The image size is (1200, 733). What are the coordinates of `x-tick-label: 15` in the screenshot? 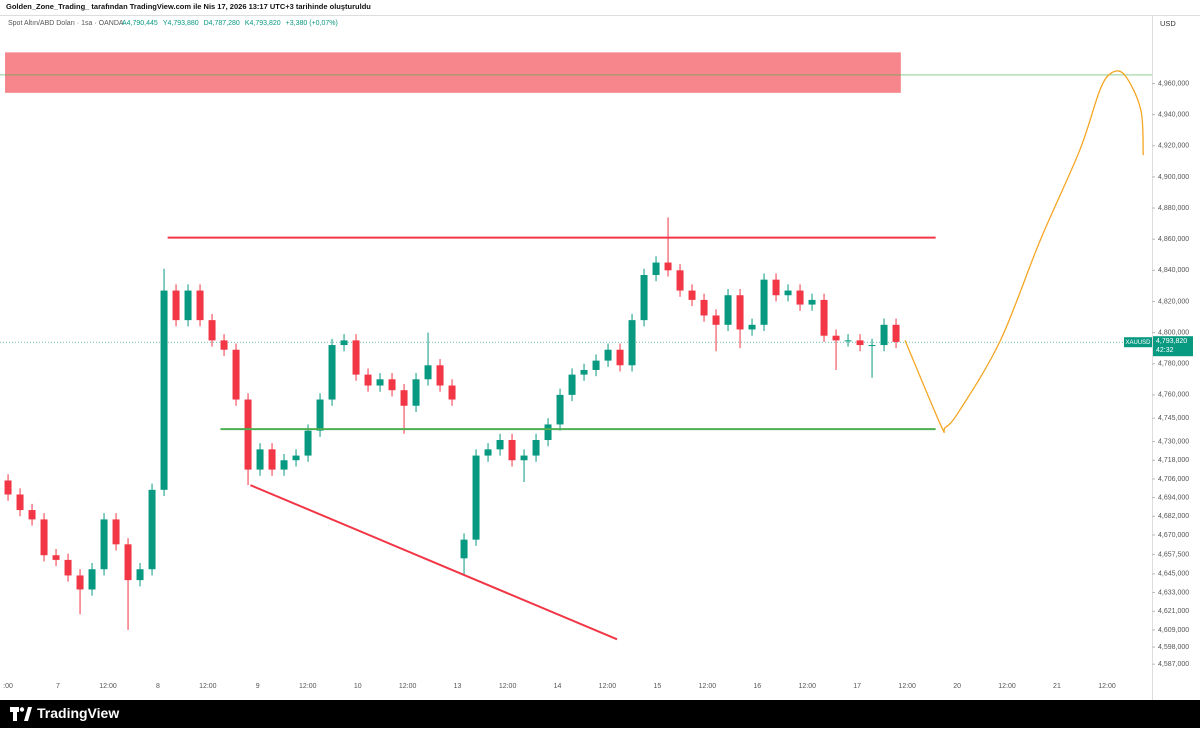 It's located at (657, 686).